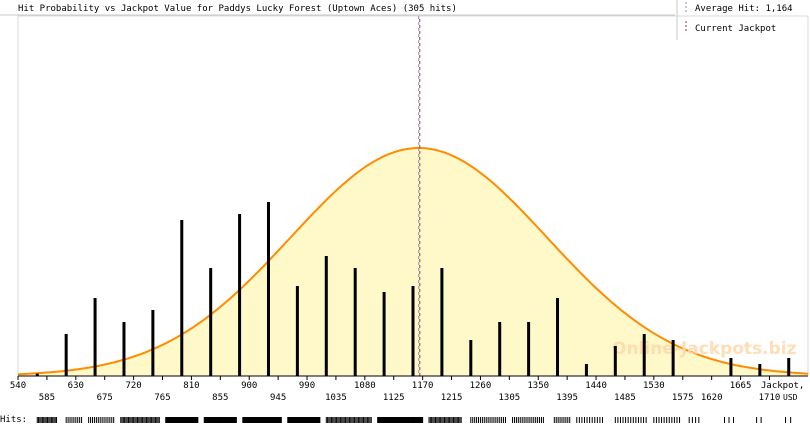 Image resolution: width=810 pixels, height=425 pixels. Describe the element at coordinates (105, 398) in the screenshot. I see `x-tick-label-675: 675` at that location.